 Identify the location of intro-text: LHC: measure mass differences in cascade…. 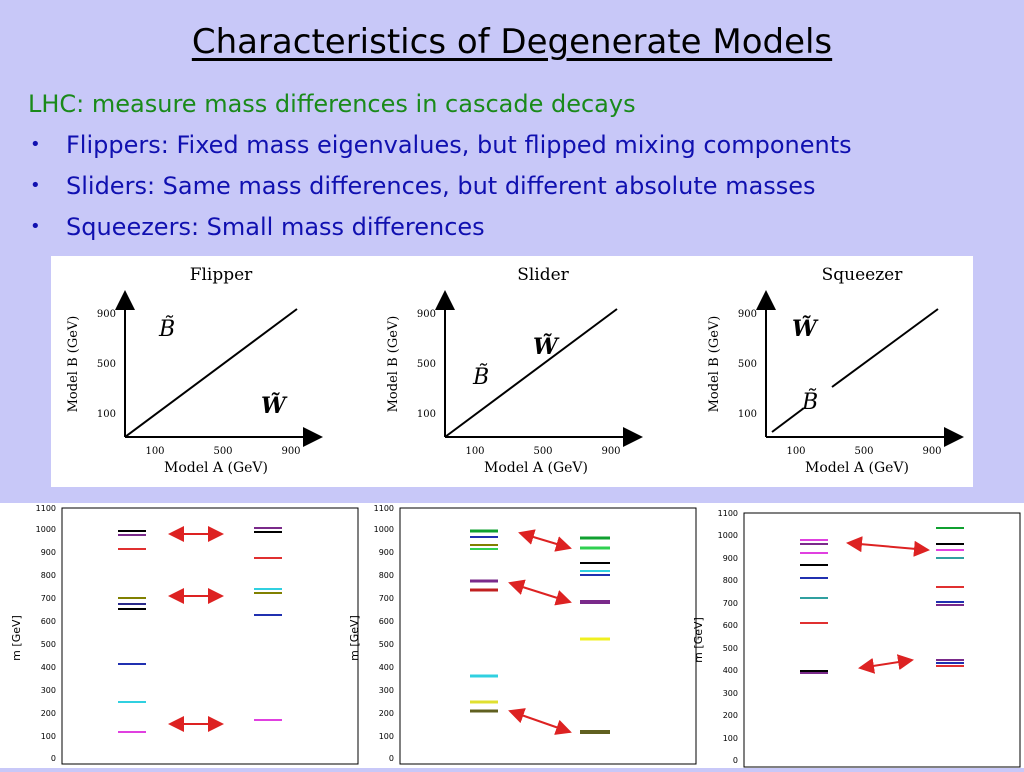
(332, 104).